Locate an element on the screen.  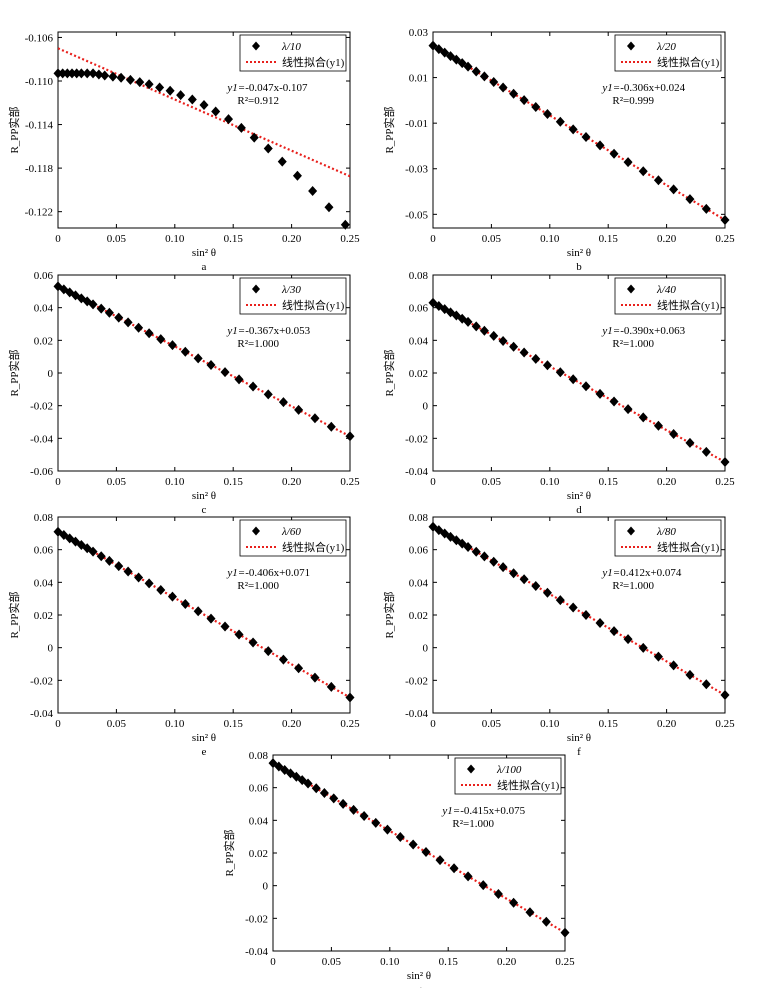
x-tick-label: 0 is located at coordinates (58, 724).